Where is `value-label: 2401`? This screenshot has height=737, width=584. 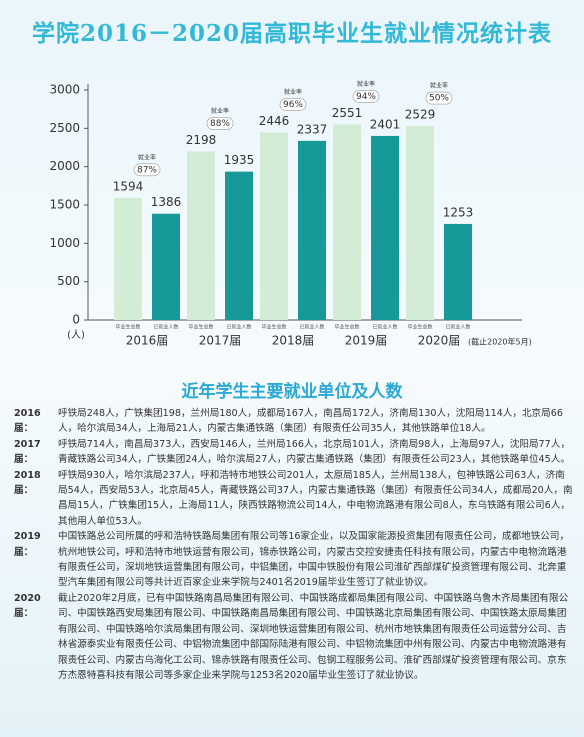
value-label: 2401 is located at coordinates (385, 124).